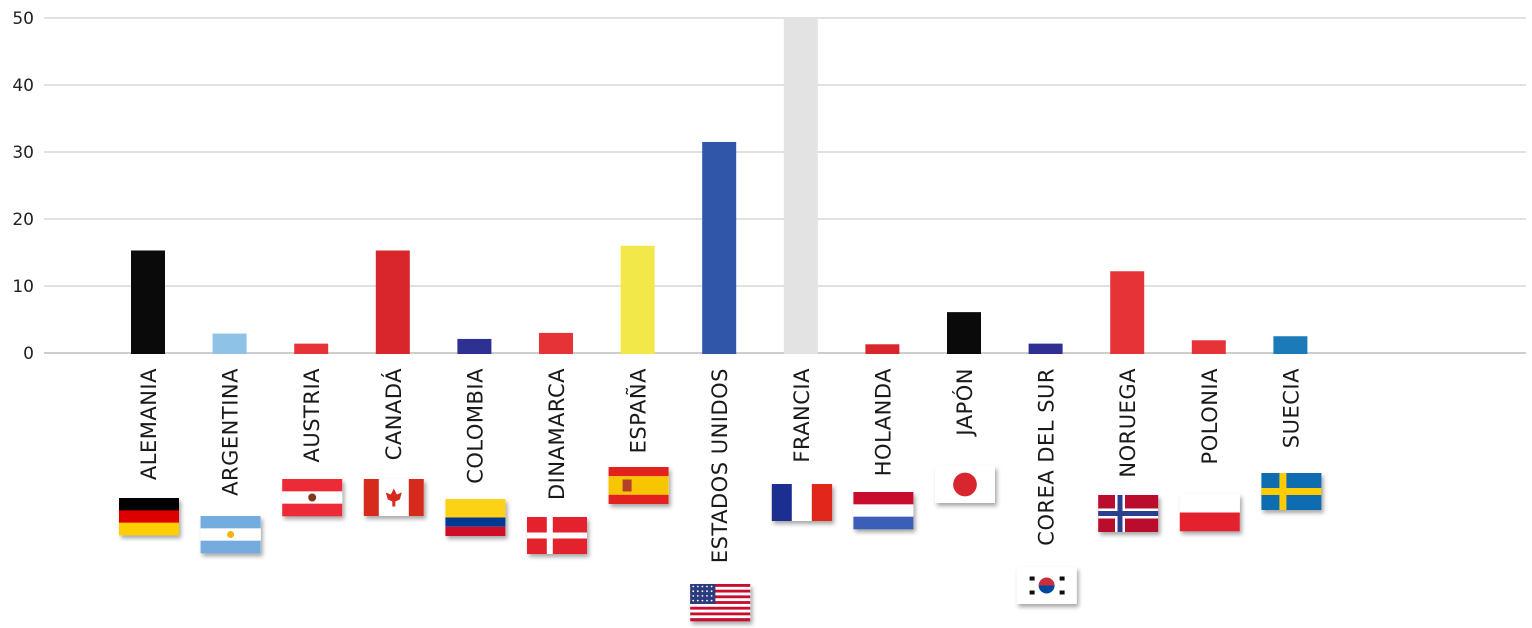  What do you see at coordinates (23, 86) in the screenshot?
I see `y-tick-label: 40` at bounding box center [23, 86].